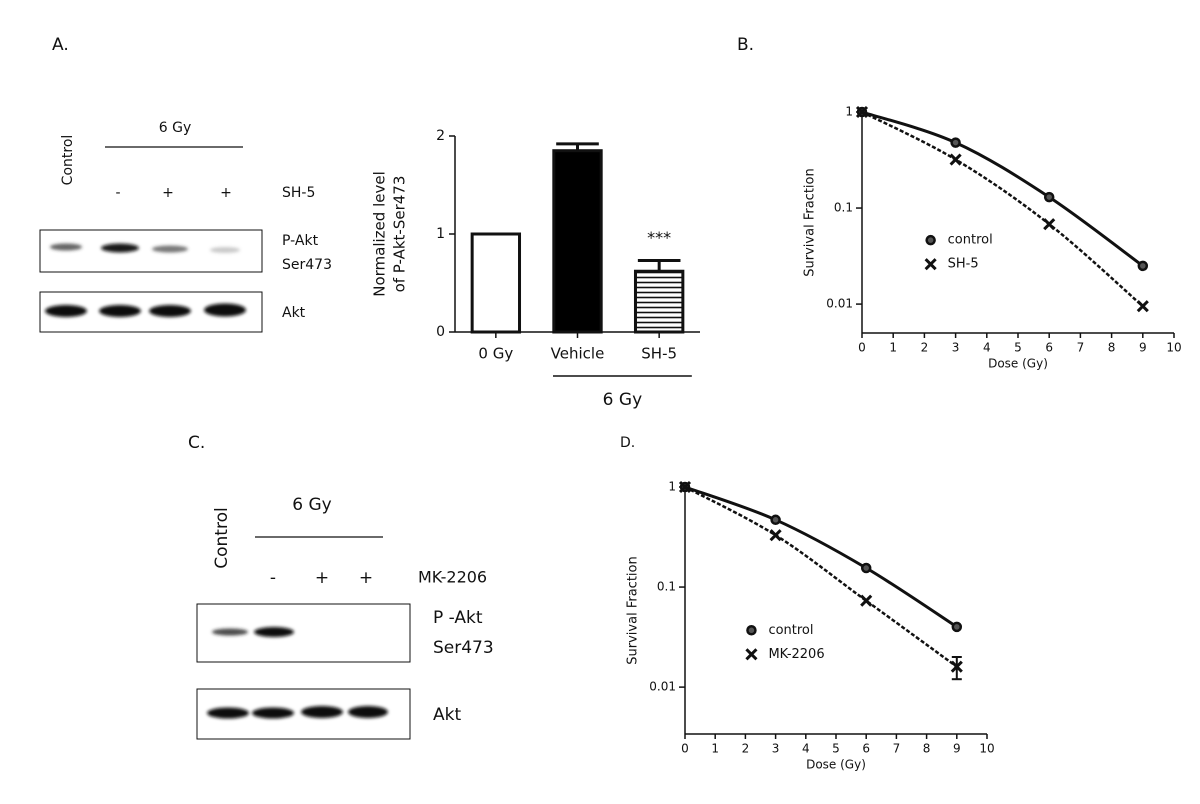 The image size is (1200, 804). Describe the element at coordinates (298, 193) in the screenshot. I see `treatment-label: SH-5` at that location.